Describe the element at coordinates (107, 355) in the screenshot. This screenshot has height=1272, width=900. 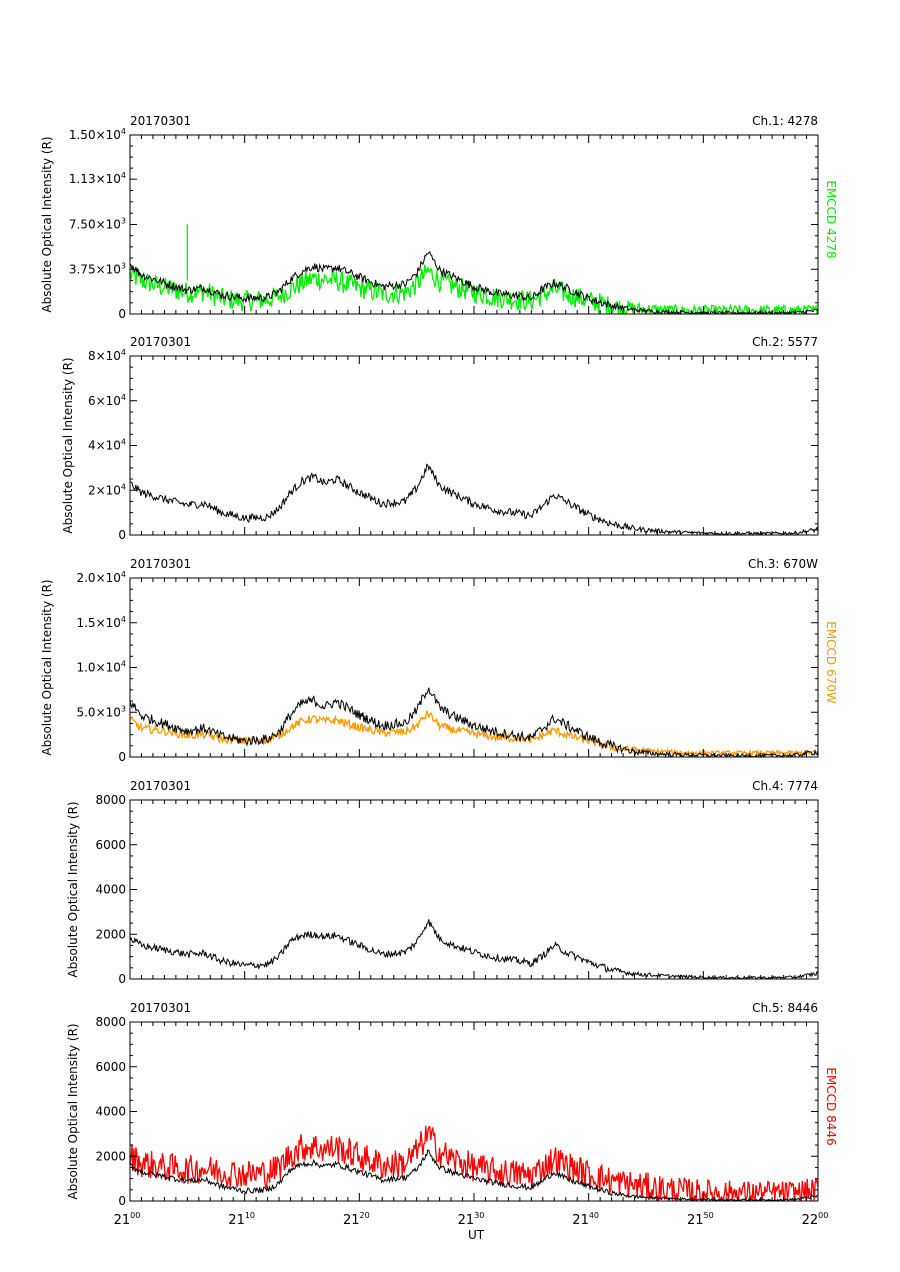
I see `y-tick-label: 8×10⁴` at that location.